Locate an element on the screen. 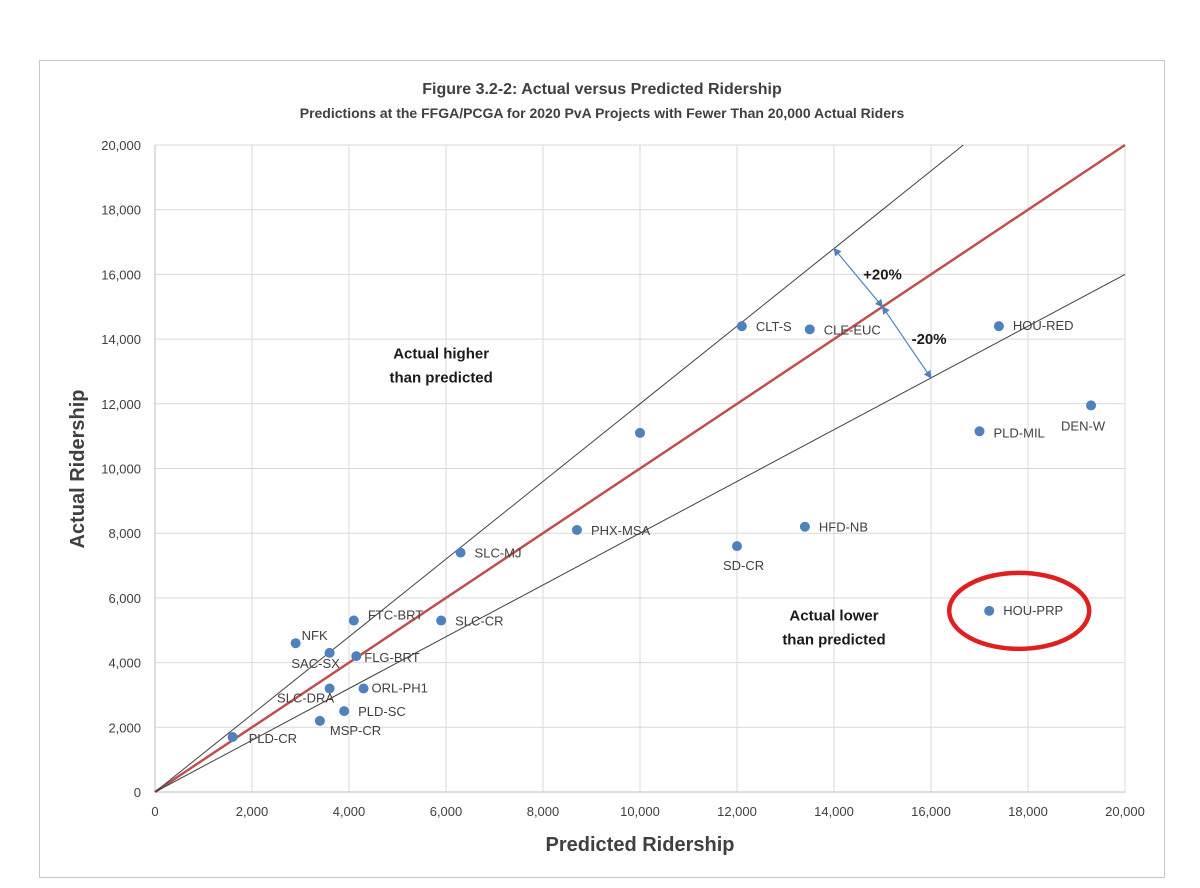 This screenshot has width=1200, height=888. x-tick-label: 12,000 is located at coordinates (737, 811).